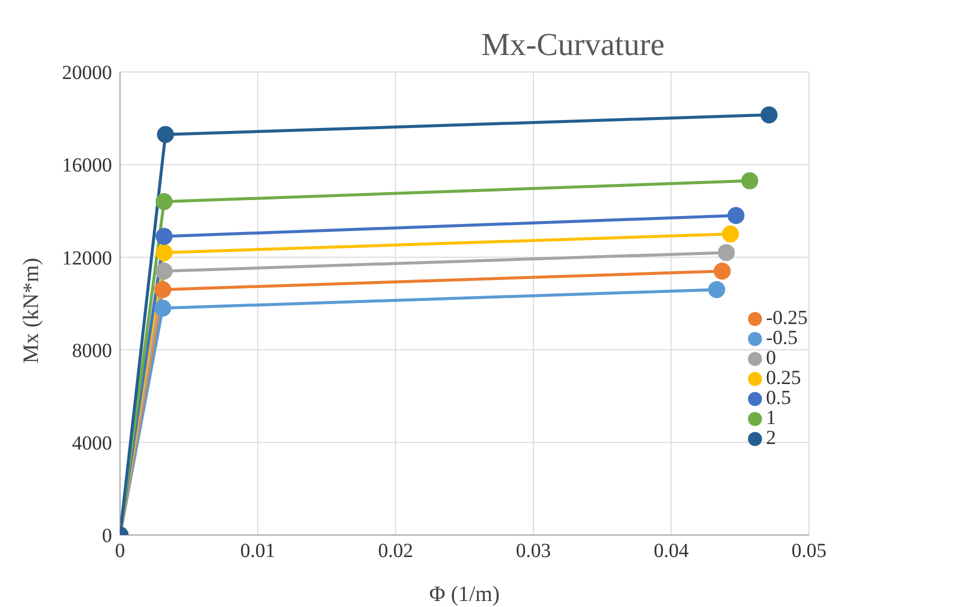 The width and height of the screenshot is (977, 607). I want to click on y-tick-label: 16000, so click(87, 165).